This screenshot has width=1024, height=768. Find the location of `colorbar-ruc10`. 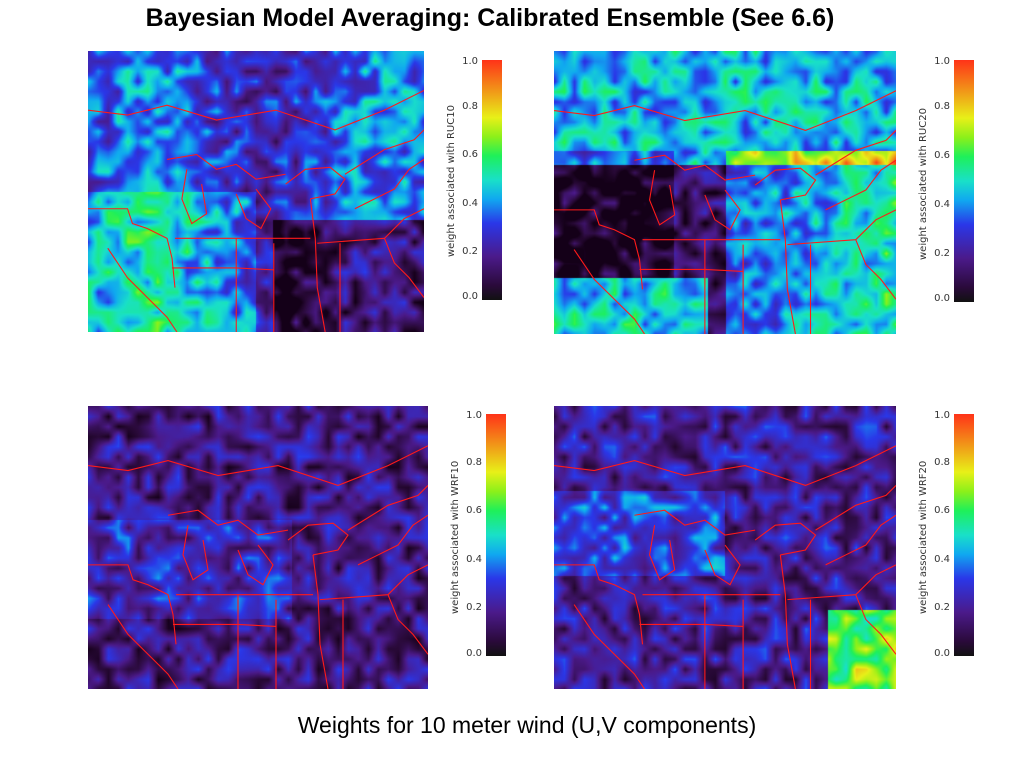

colorbar-ruc10 is located at coordinates (492, 180).